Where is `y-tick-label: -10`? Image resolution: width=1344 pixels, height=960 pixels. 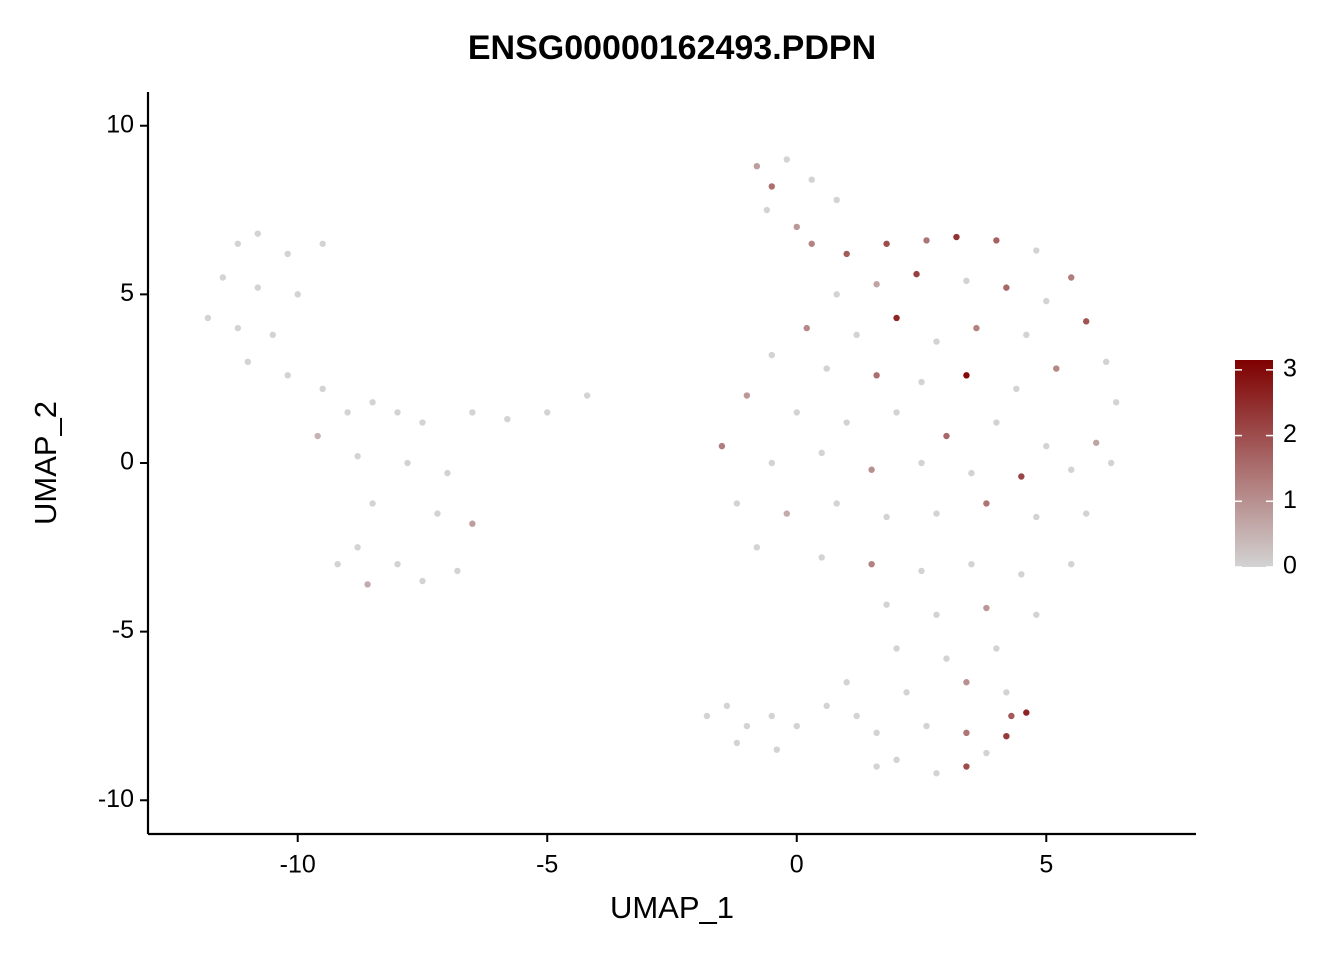 y-tick-label: -10 is located at coordinates (116, 799).